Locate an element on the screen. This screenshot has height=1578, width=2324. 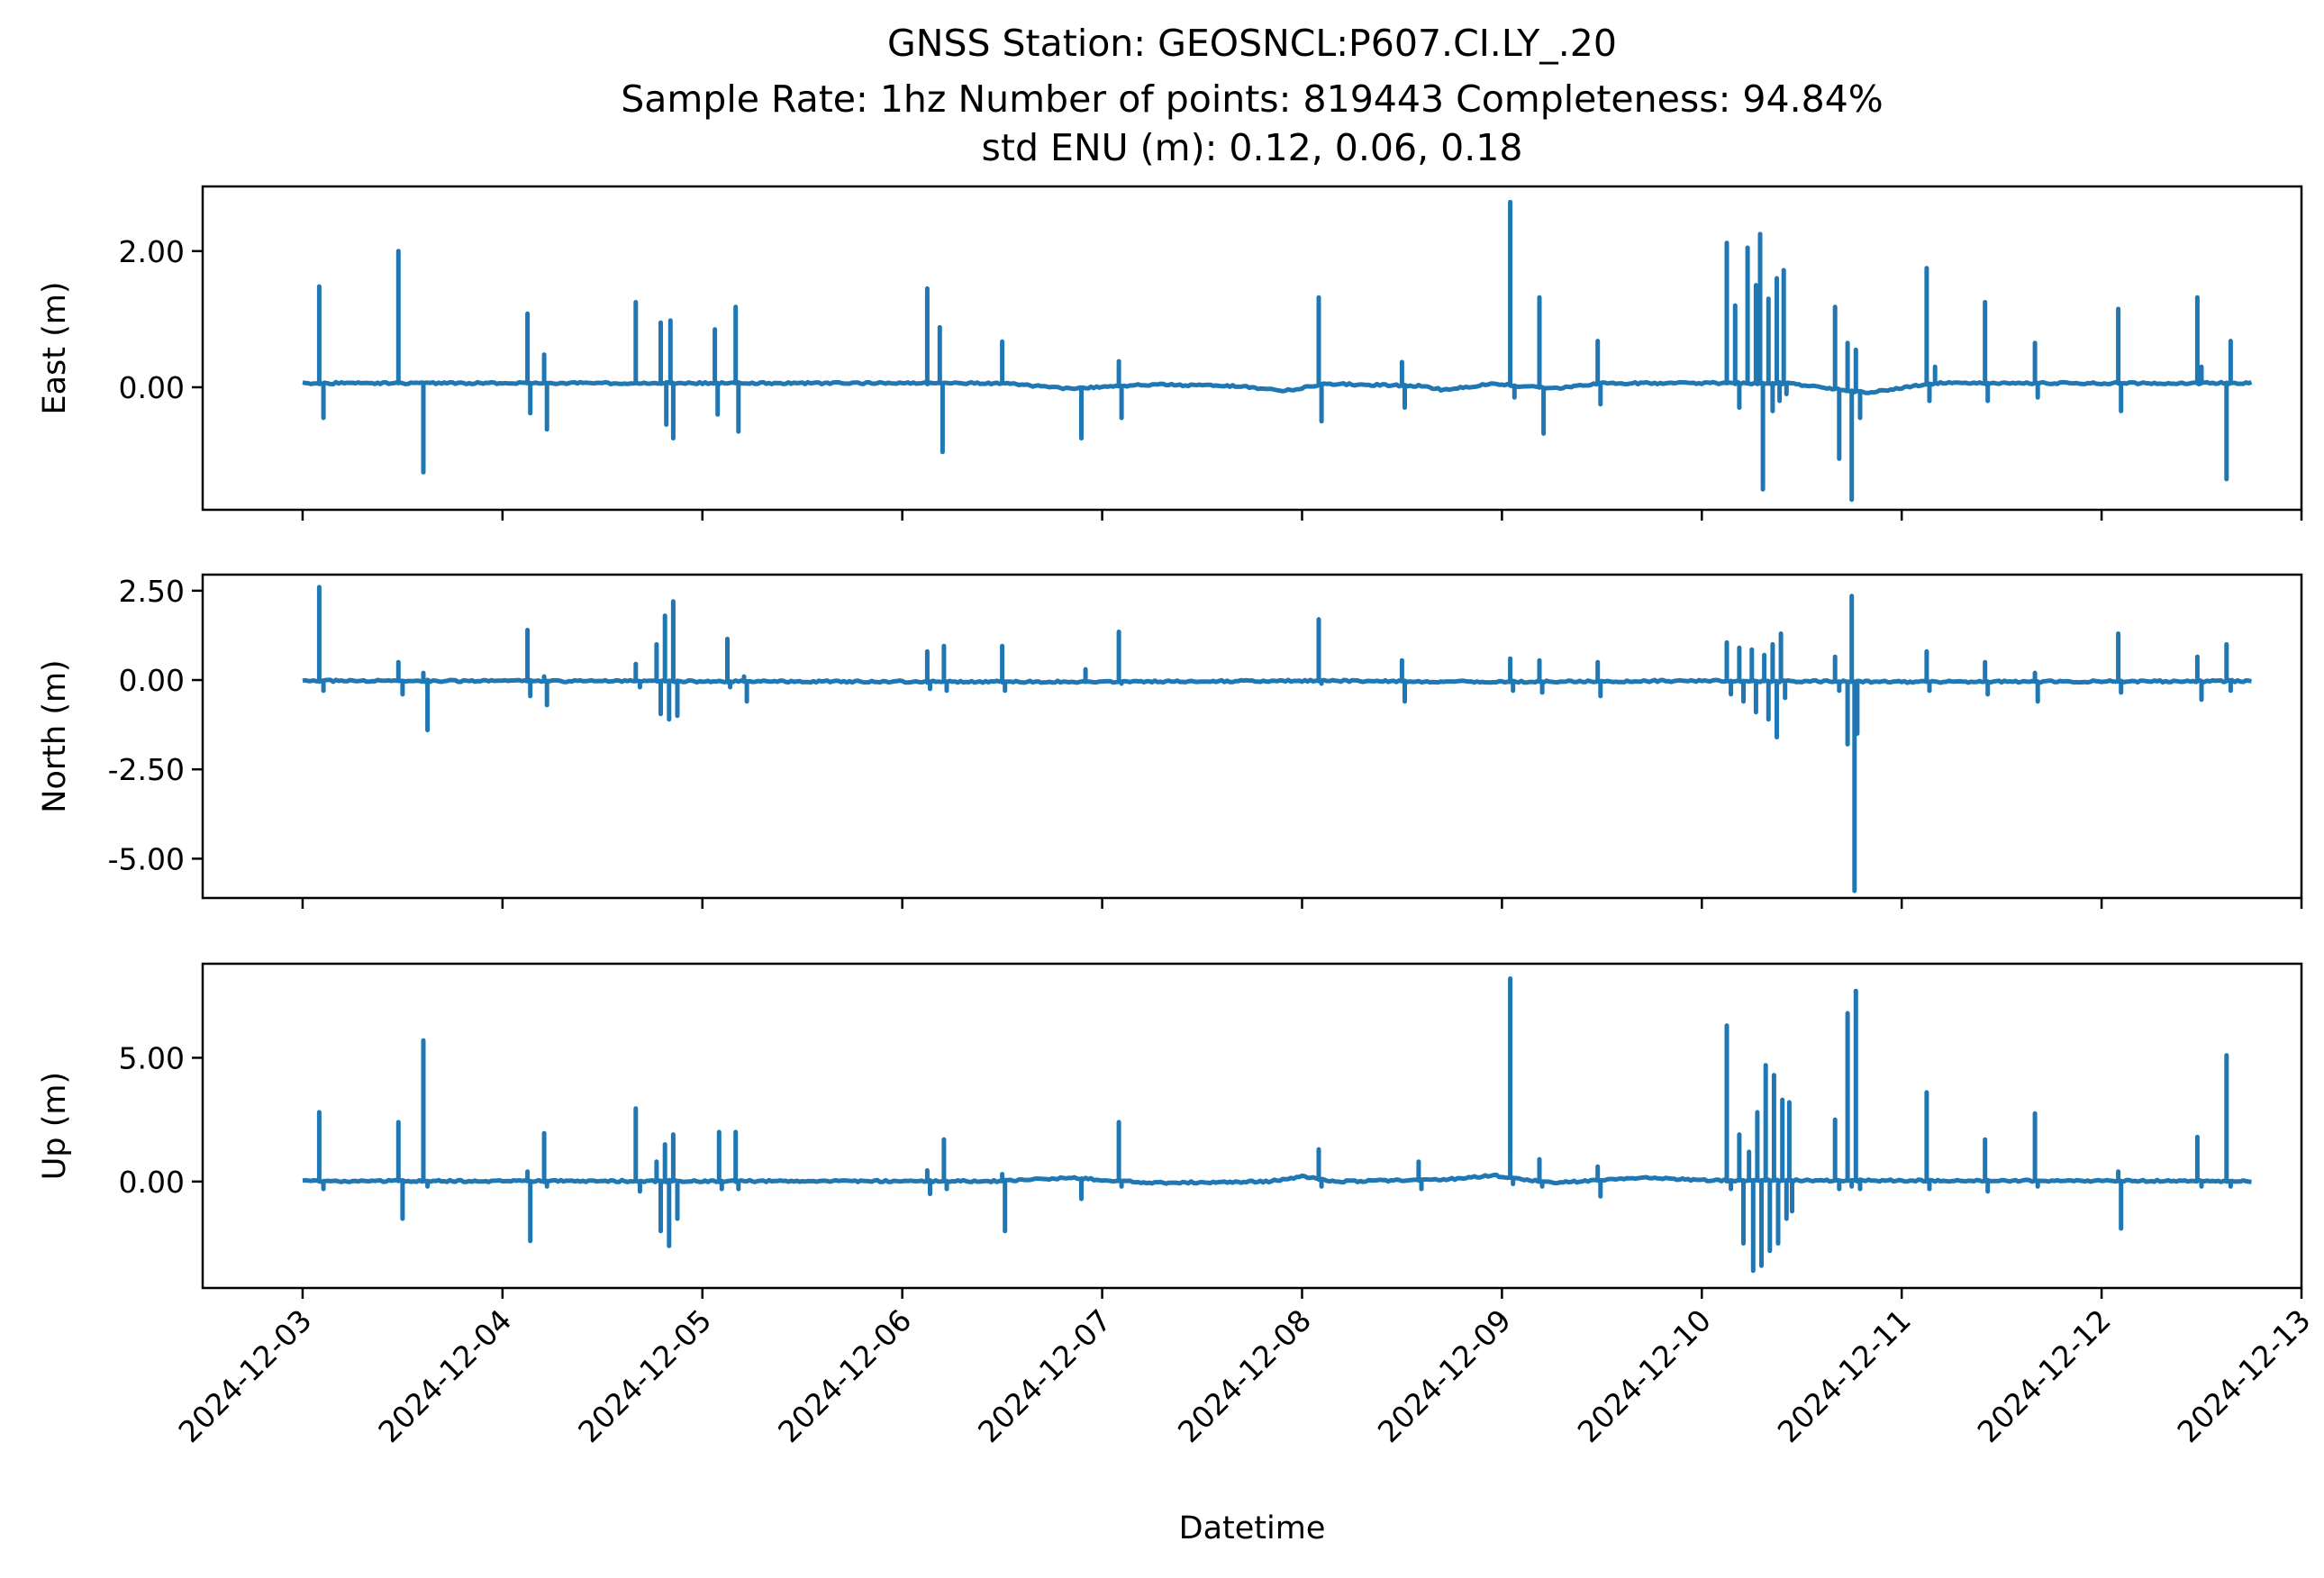
y-axis-label: East (m) is located at coordinates (55, 347).